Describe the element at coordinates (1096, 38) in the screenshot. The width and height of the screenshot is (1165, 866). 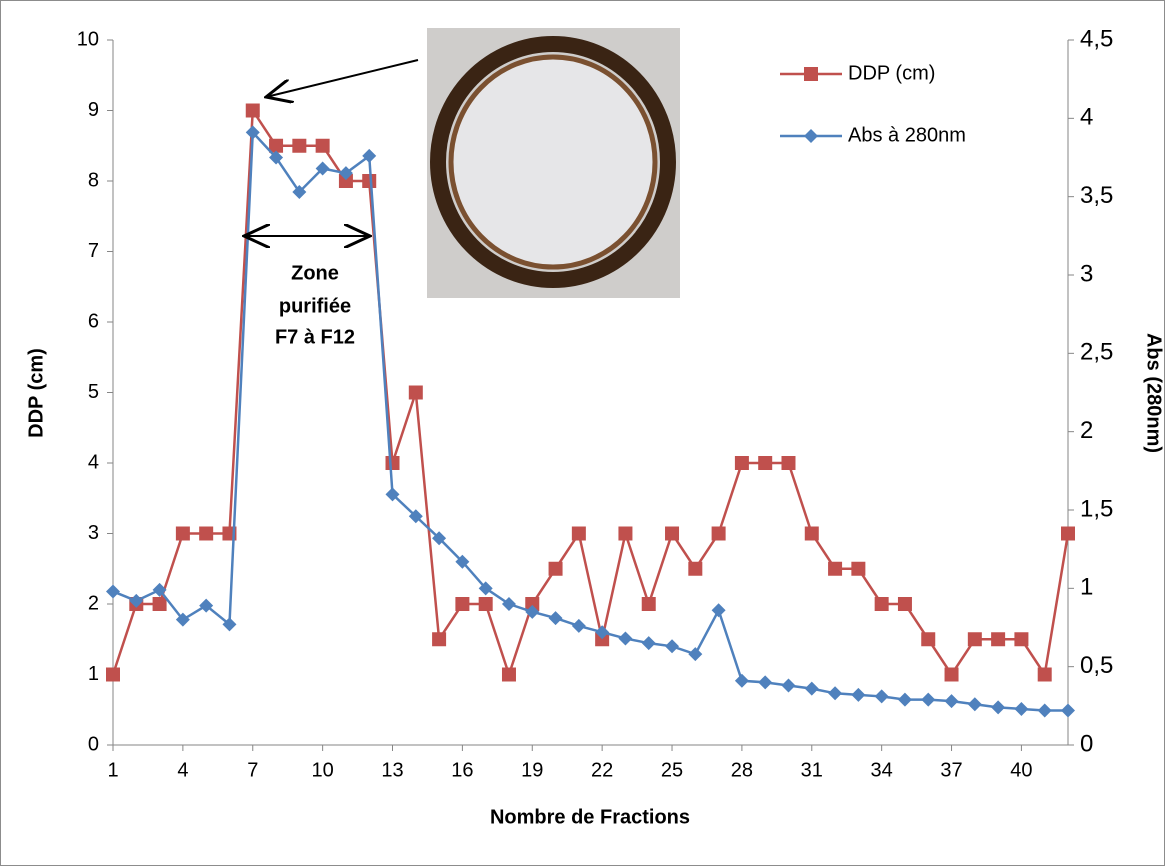
I see `y2-tick-label: 4,5` at that location.